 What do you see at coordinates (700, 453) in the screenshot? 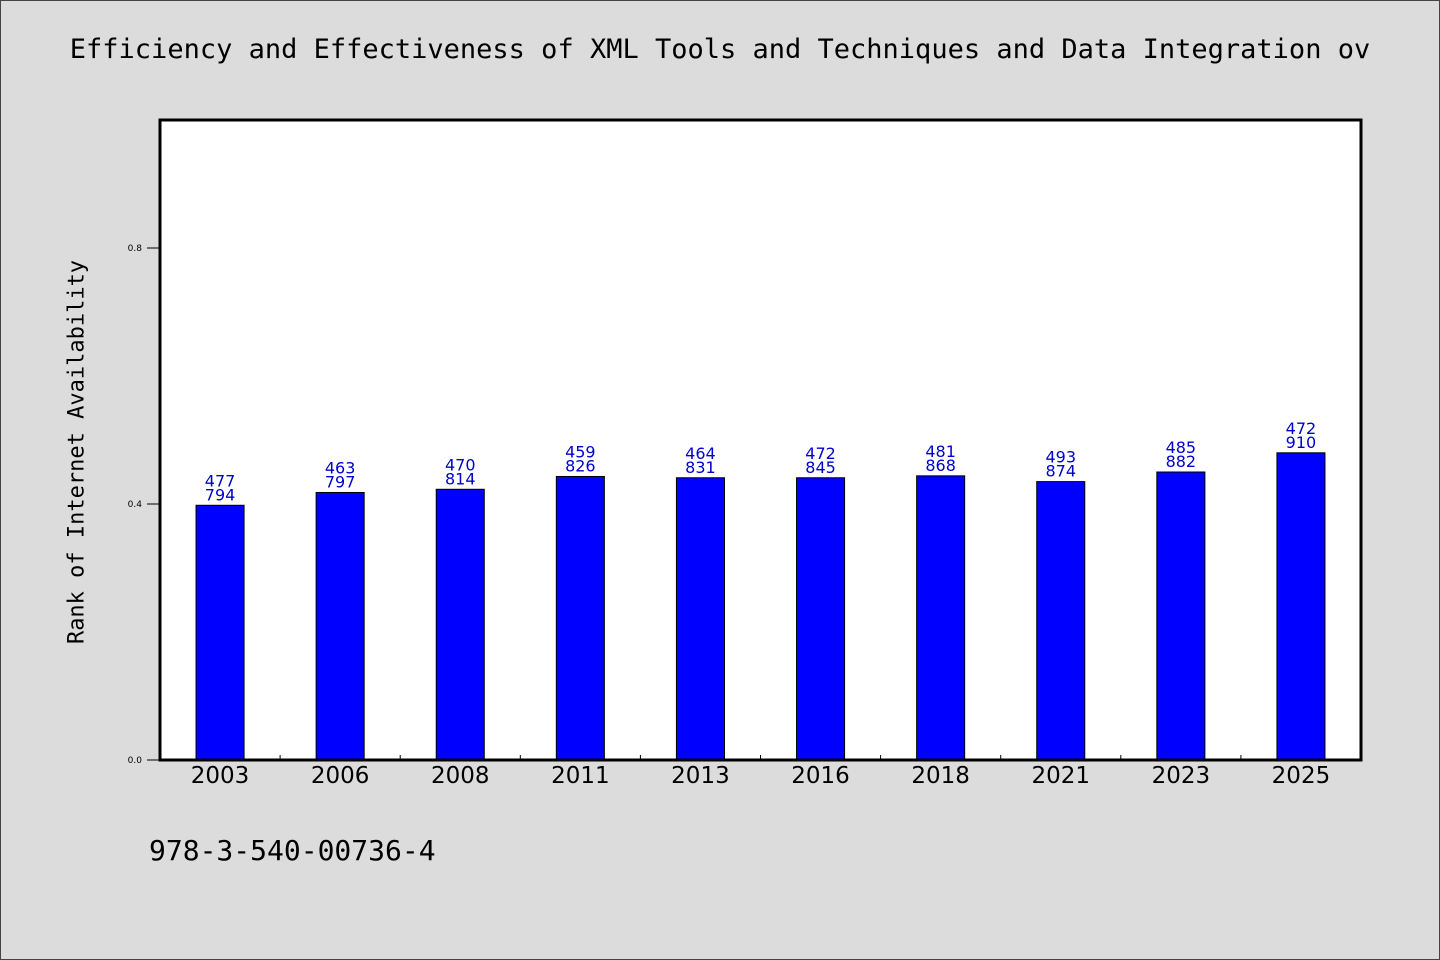
I see `data-label-top: 464` at bounding box center [700, 453].